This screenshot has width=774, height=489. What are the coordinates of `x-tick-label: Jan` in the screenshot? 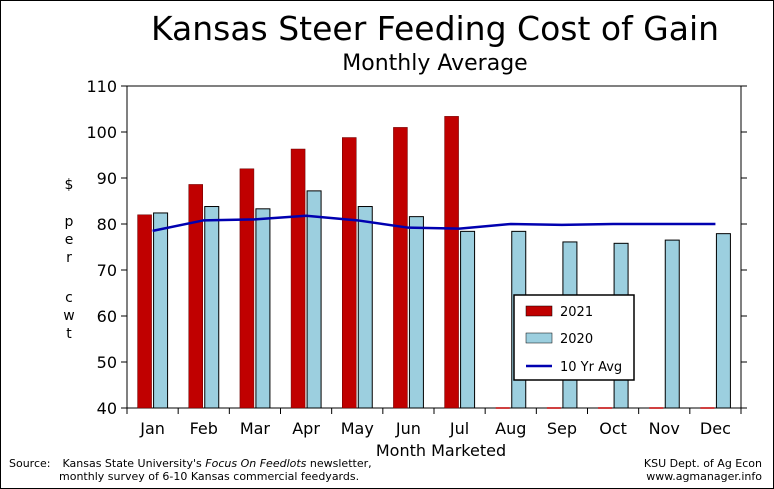 It's located at (152, 428).